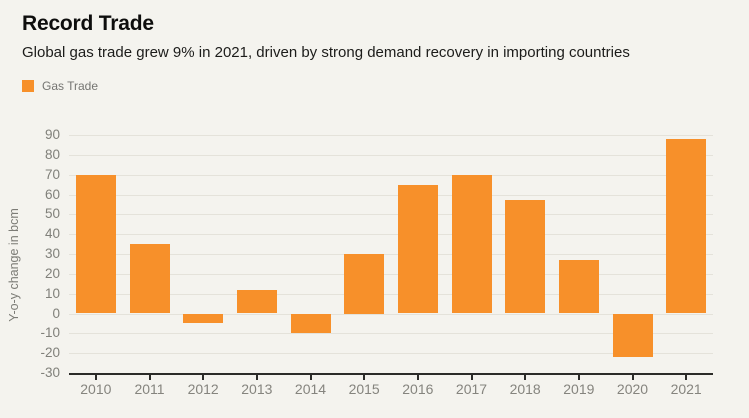 This screenshot has width=749, height=418. Describe the element at coordinates (364, 389) in the screenshot. I see `x-tick-label: 2015` at that location.